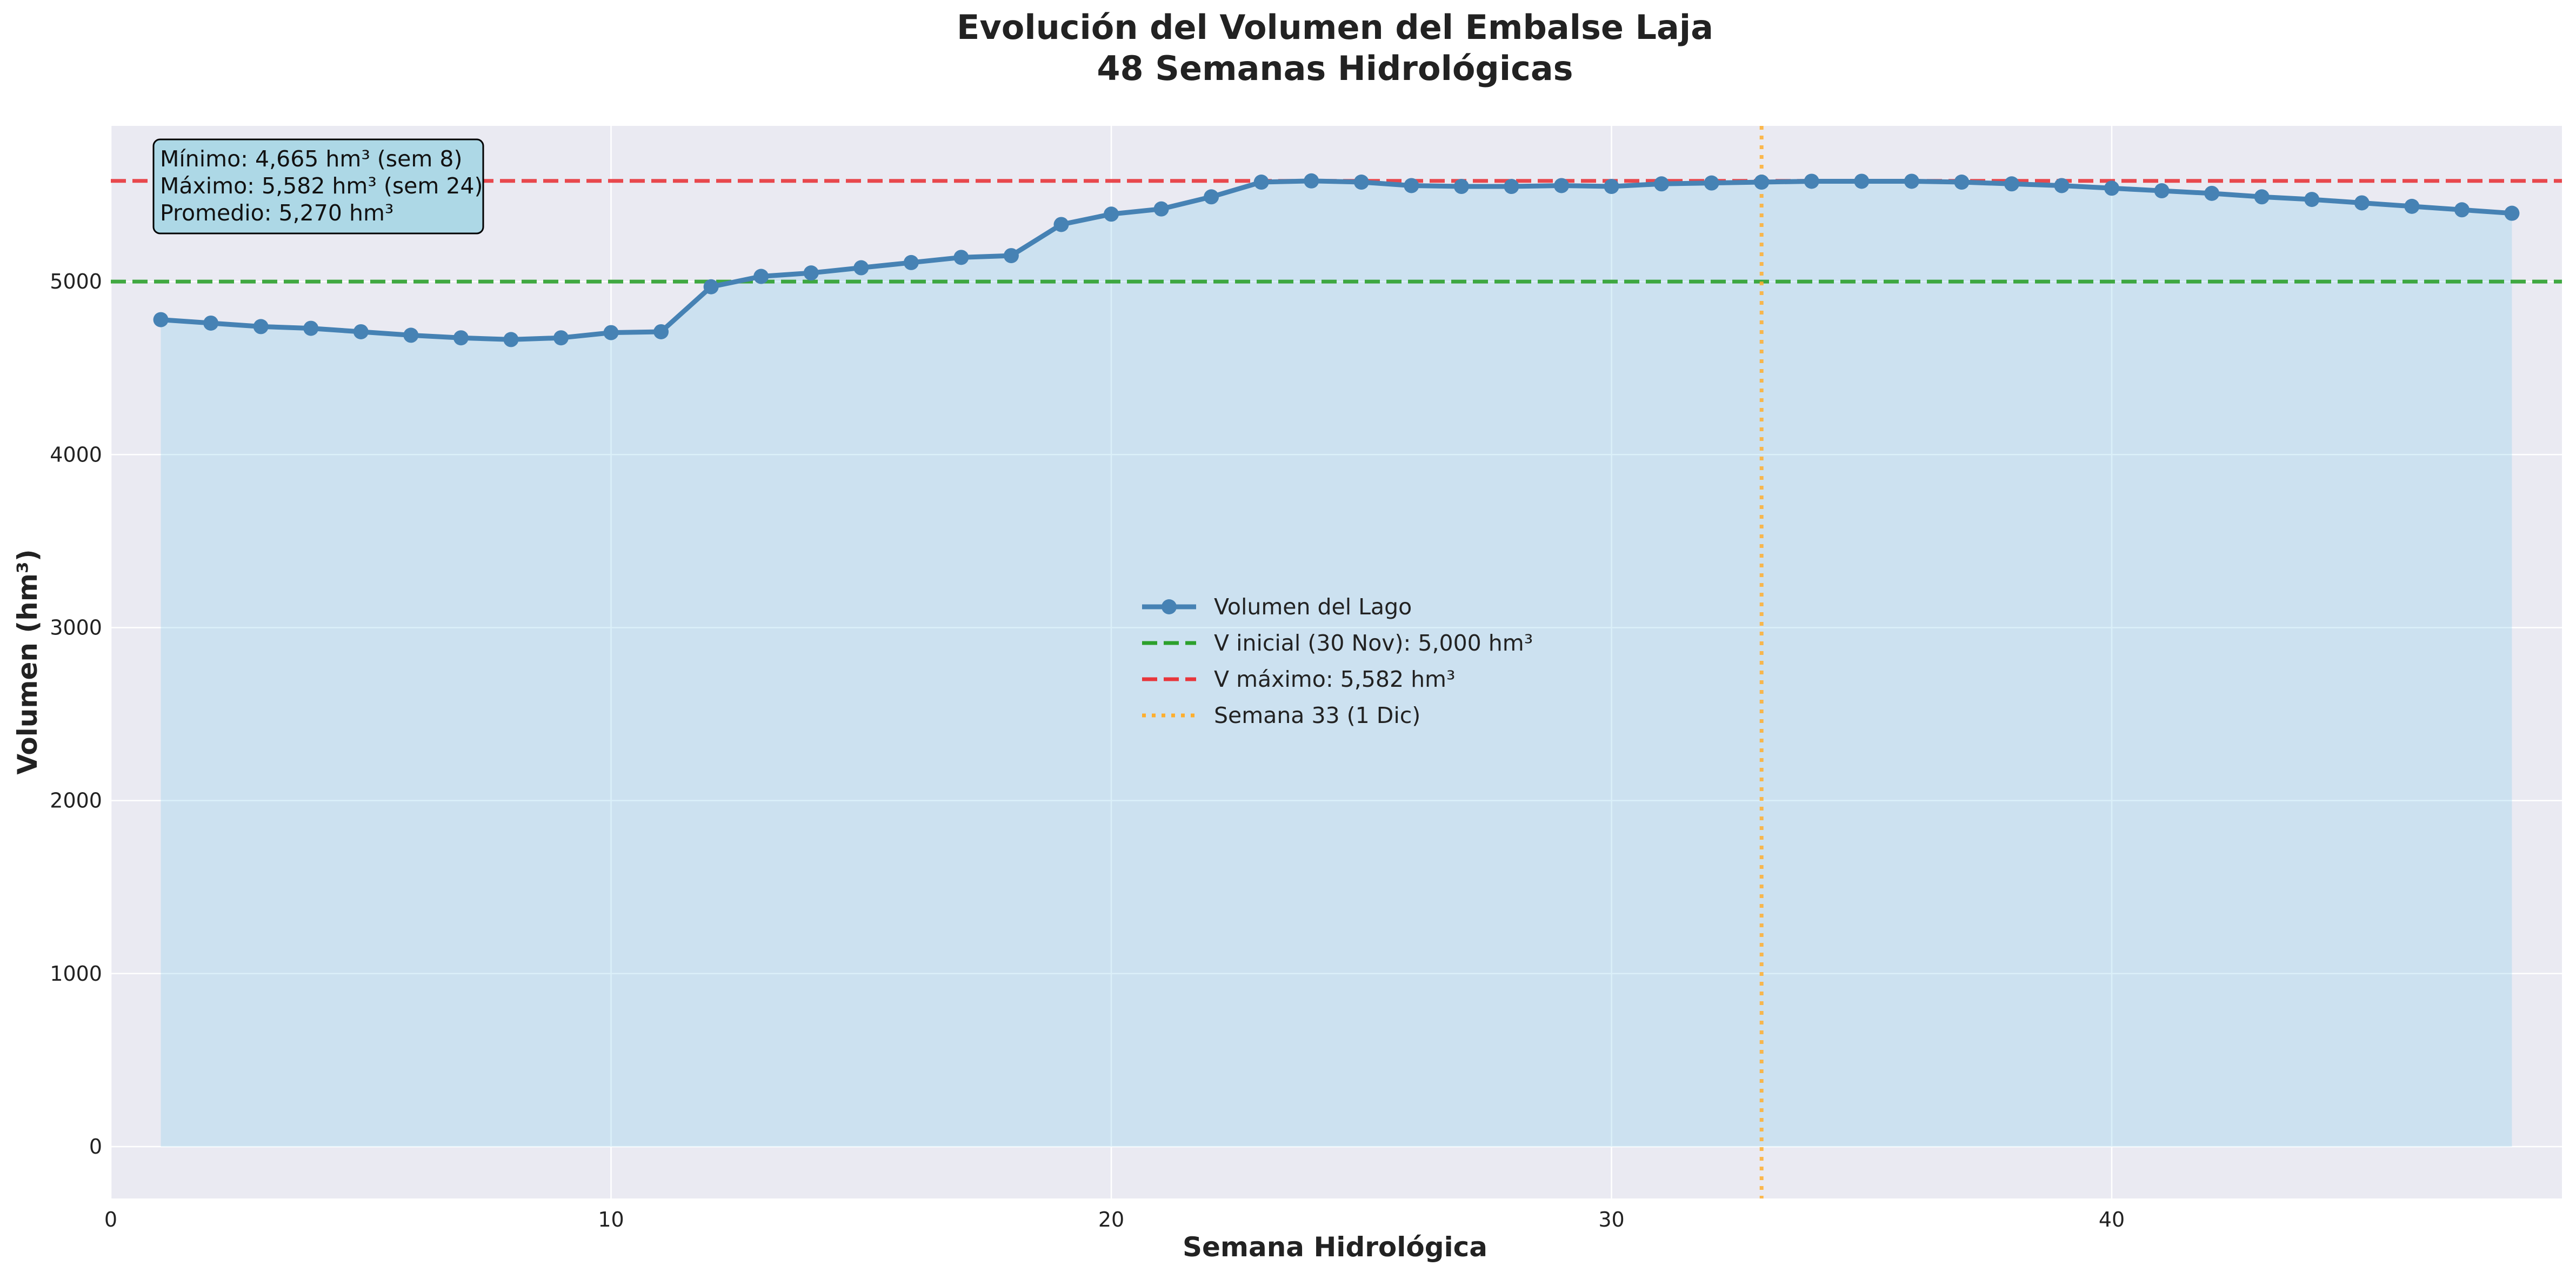 This screenshot has height=1279, width=2576. Describe the element at coordinates (1334, 679) in the screenshot. I see `legend-label-max: V máximo: 5,582 hm³` at that location.